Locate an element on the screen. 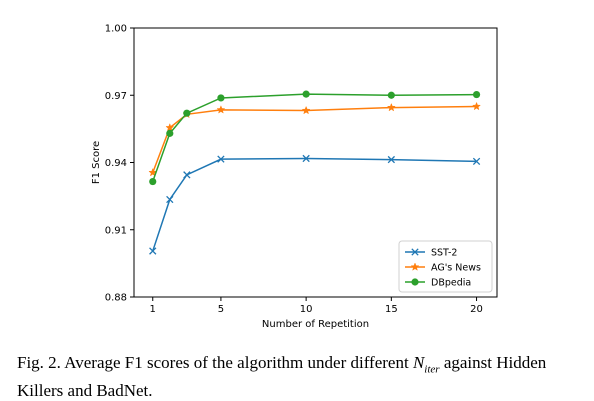  y-tick-label: 0.91 is located at coordinates (116, 230).